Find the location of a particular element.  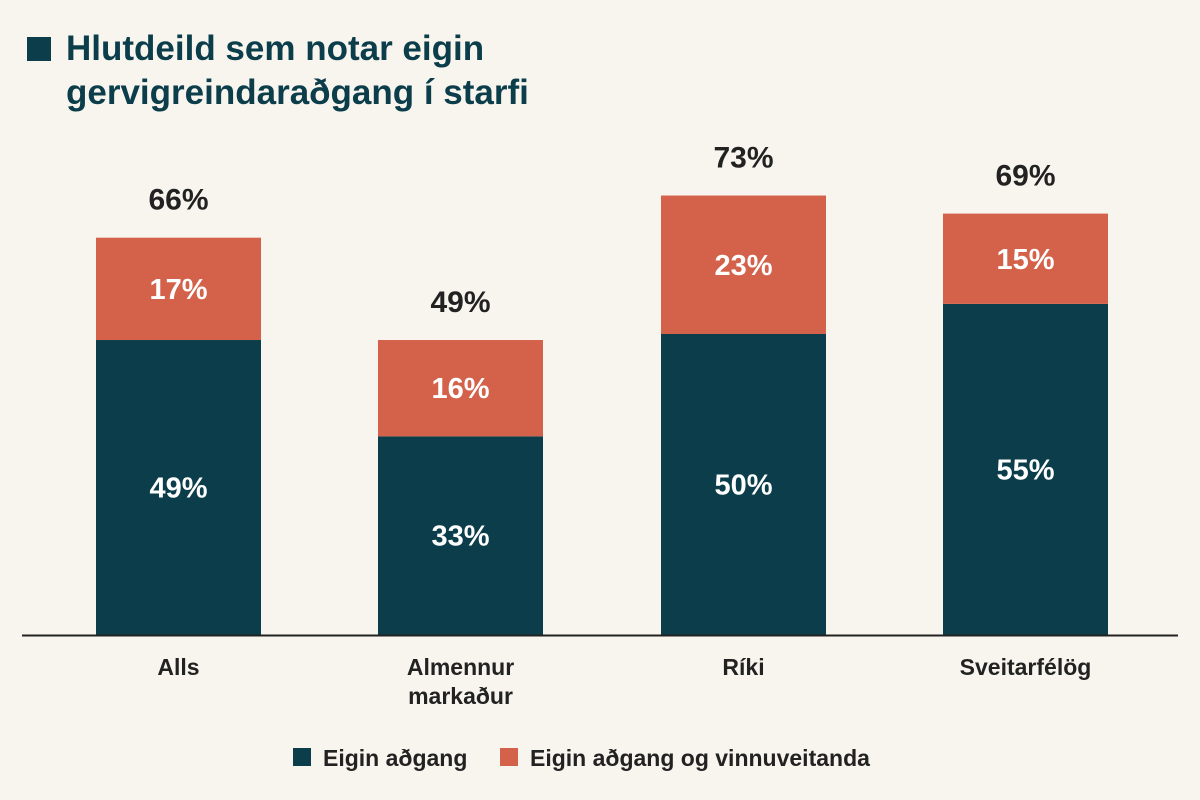

total-value-label: 69% is located at coordinates (1025, 176).